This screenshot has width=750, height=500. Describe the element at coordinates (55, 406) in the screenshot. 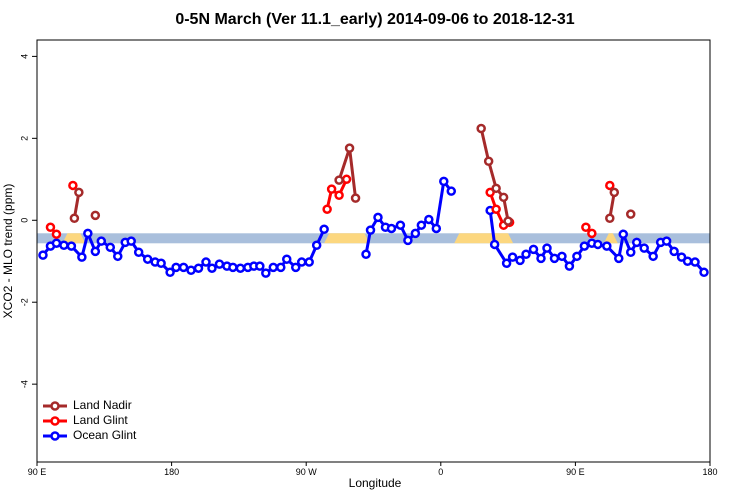

I see `legend-marker` at that location.